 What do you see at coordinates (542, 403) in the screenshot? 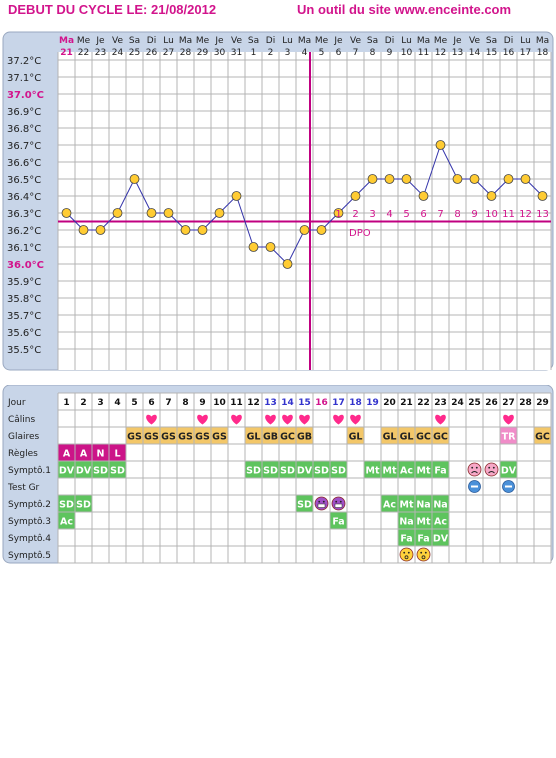
I see `day-number: 29` at bounding box center [542, 403].